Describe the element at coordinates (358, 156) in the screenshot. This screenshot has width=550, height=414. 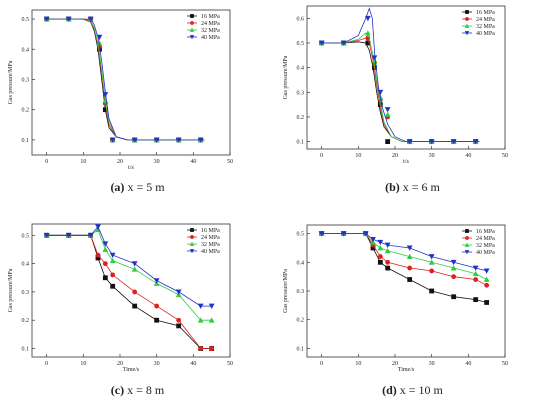
I see `x-tick-label-b: 10` at that location.